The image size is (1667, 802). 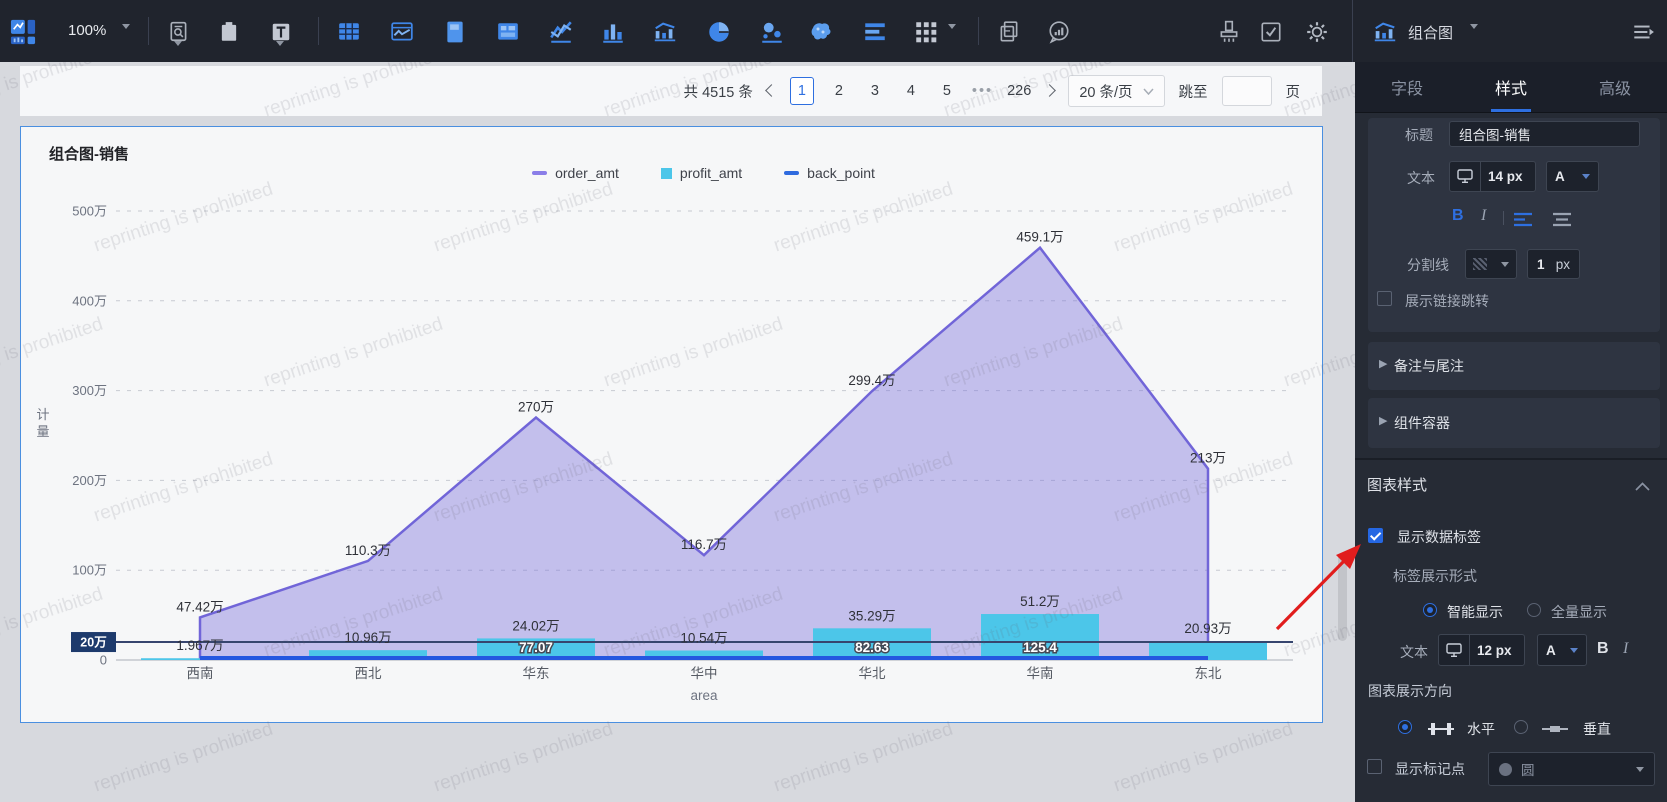 What do you see at coordinates (1603, 648) in the screenshot?
I see `label-bold-button: B` at bounding box center [1603, 648].